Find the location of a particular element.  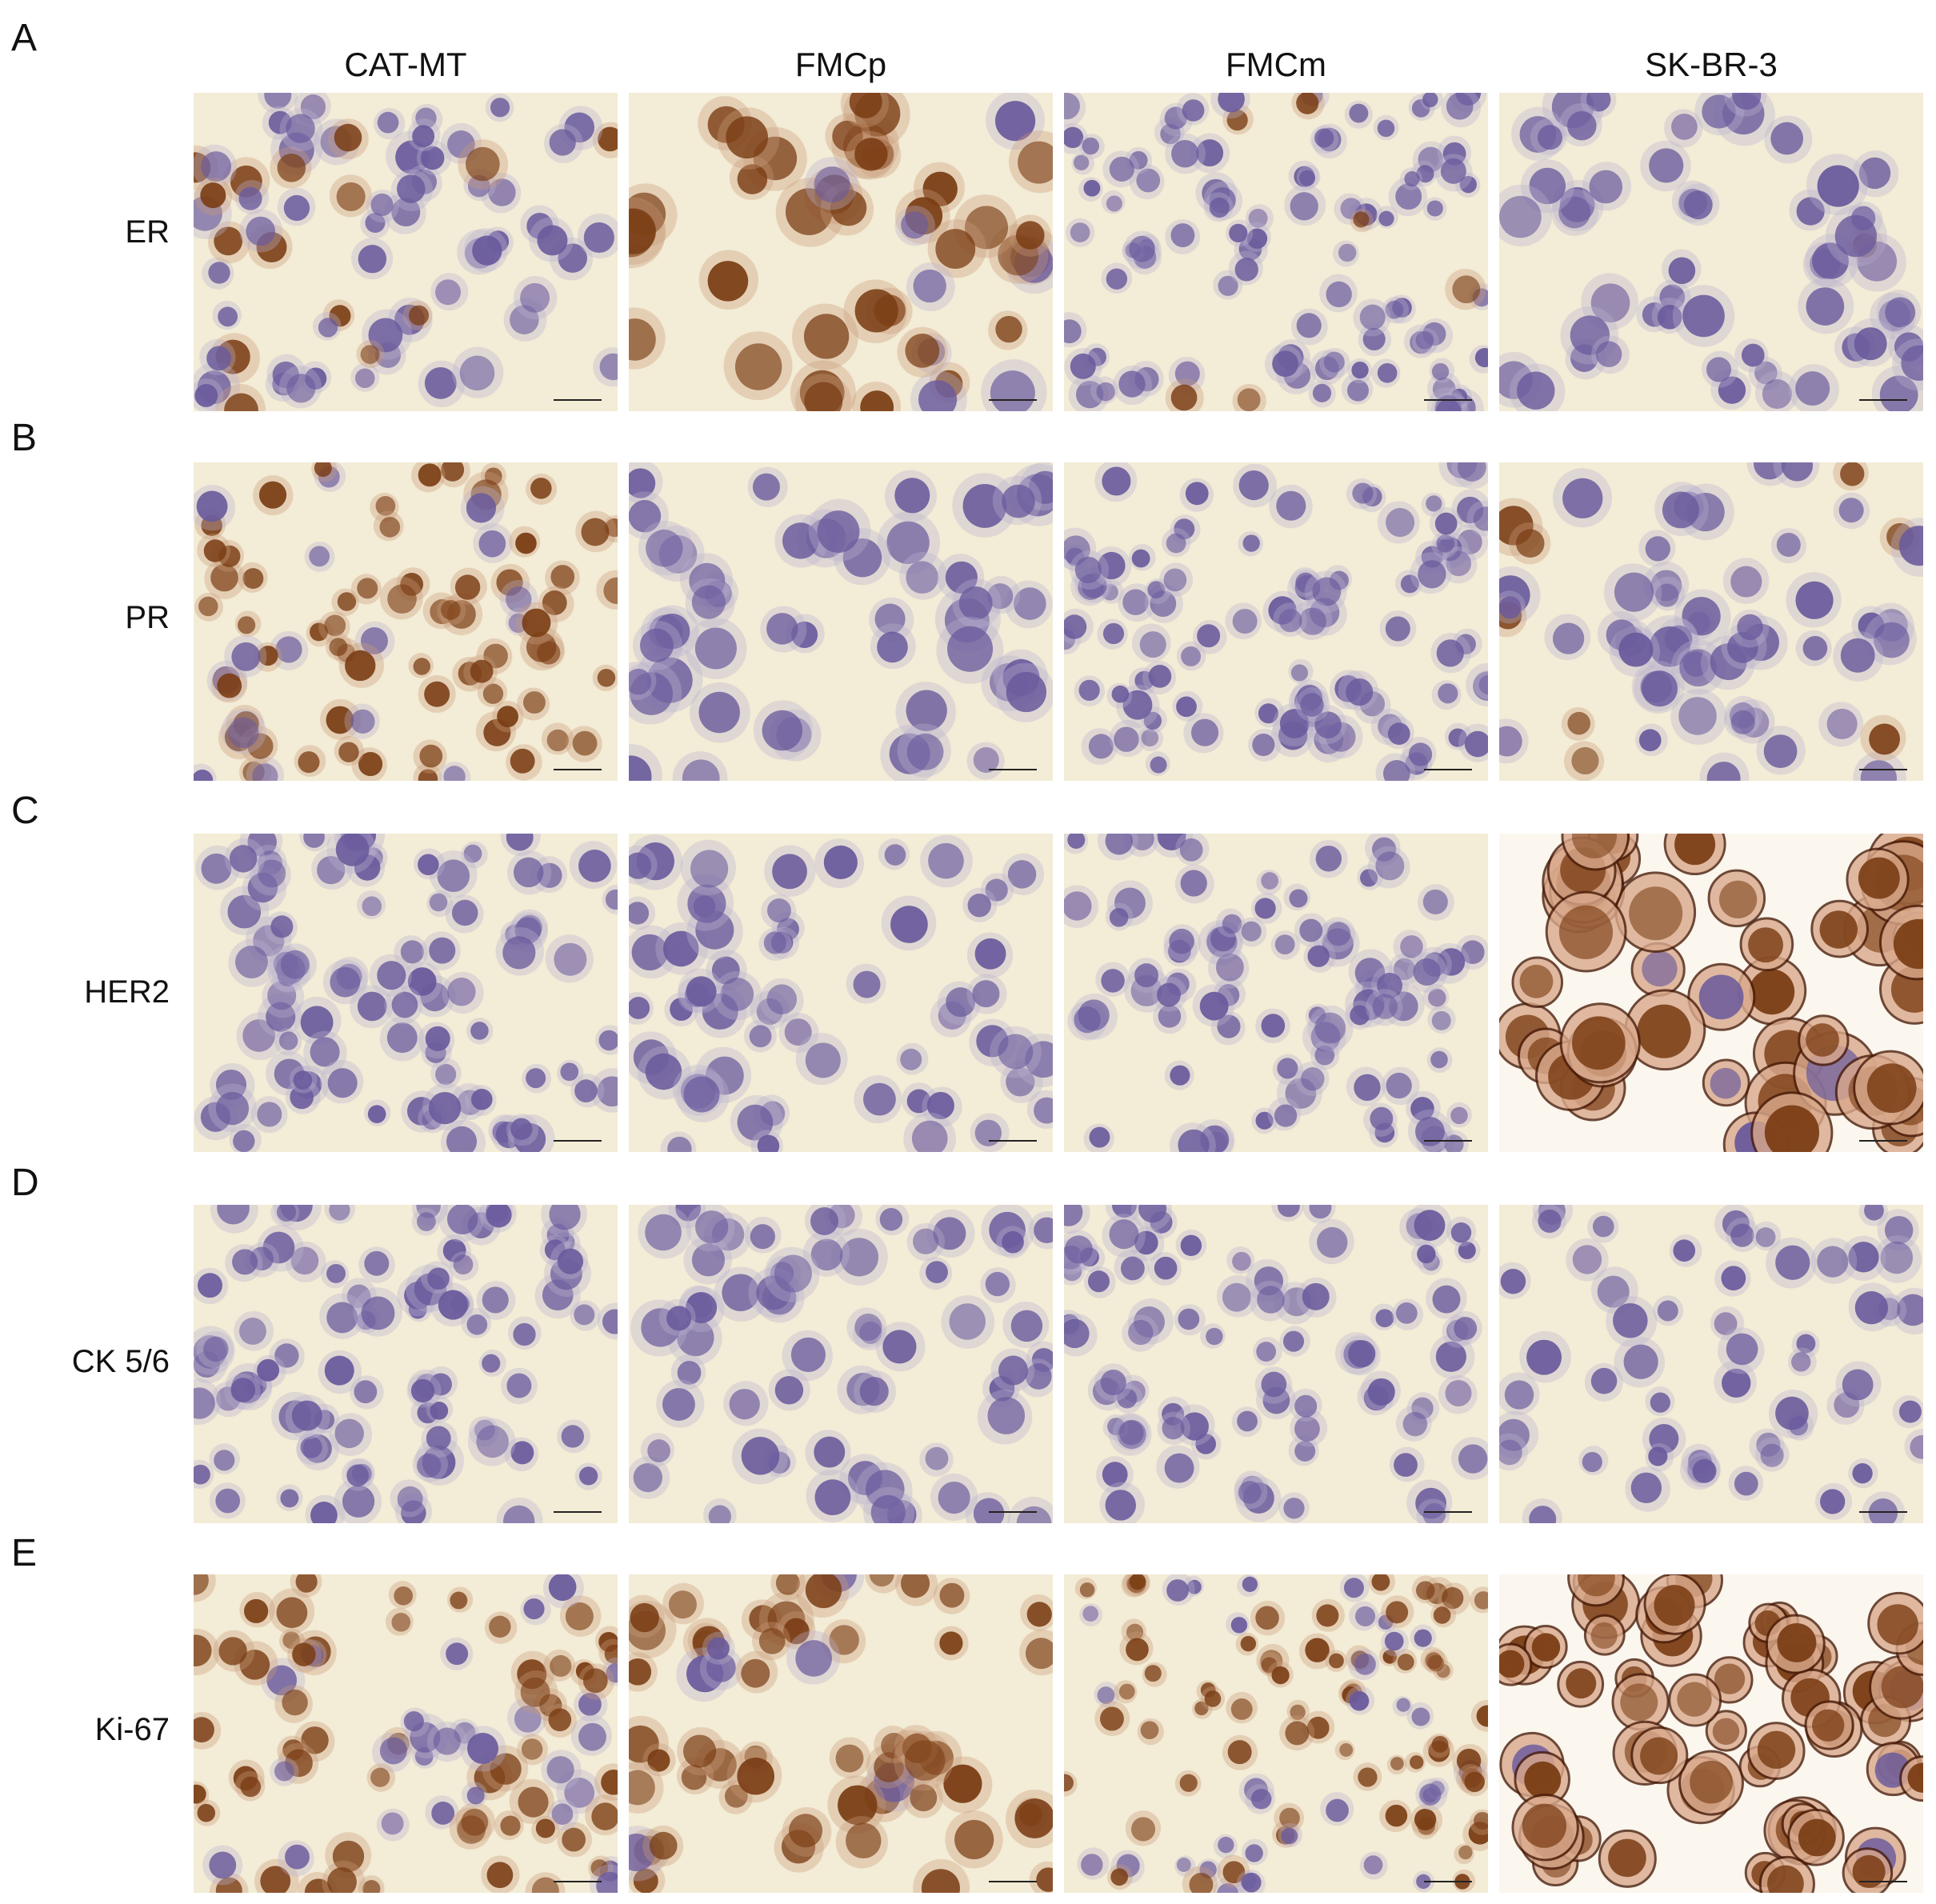

micrograph-ck56-fmcp is located at coordinates (841, 1364).